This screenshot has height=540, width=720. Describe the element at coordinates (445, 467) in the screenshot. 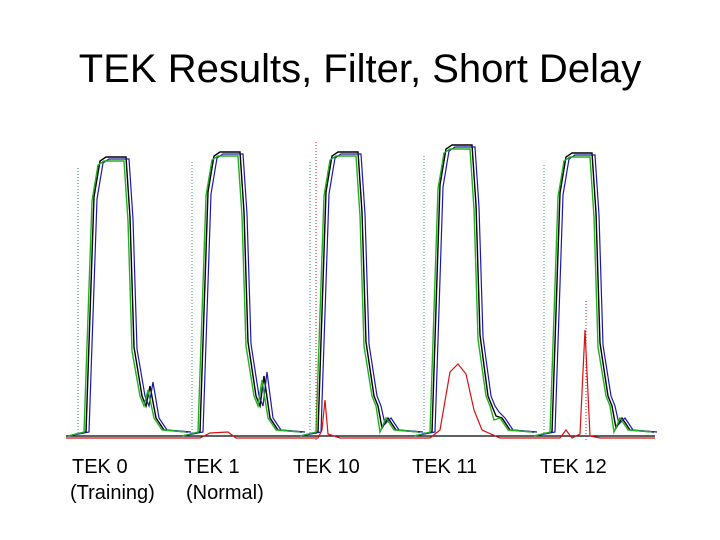

I see `group-label-tek11: TEK 11` at that location.